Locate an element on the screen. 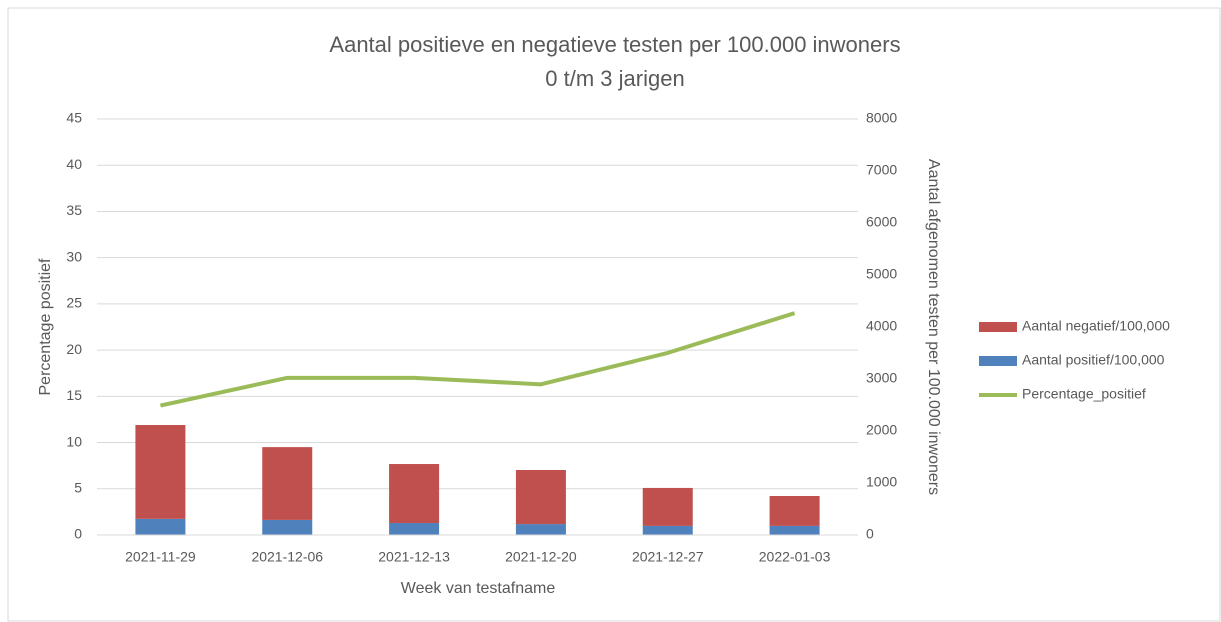 This screenshot has height=622, width=1221. y2-tick-label: 4000 is located at coordinates (881, 326).